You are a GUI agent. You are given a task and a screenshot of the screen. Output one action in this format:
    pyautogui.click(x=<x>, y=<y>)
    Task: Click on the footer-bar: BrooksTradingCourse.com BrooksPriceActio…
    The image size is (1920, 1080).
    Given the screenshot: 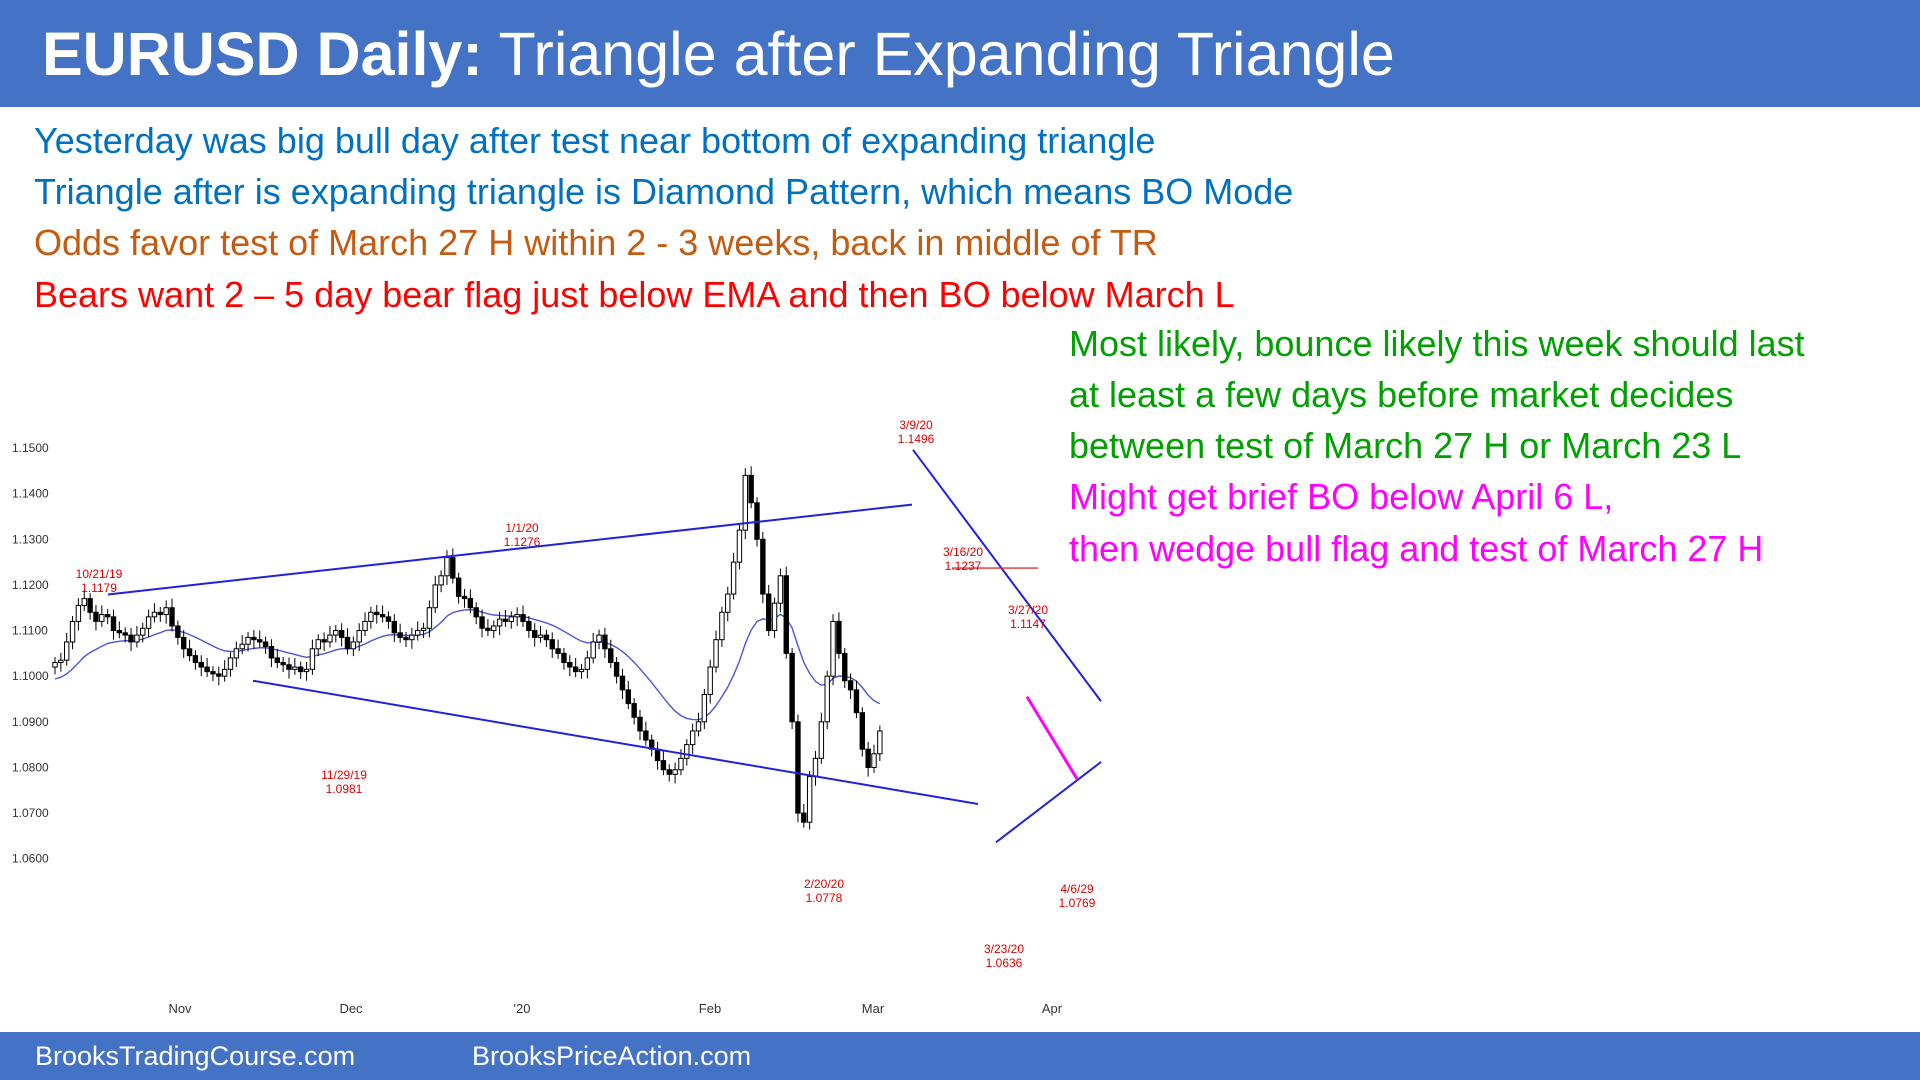 What is the action you would take?
    pyautogui.click(x=960, y=1056)
    